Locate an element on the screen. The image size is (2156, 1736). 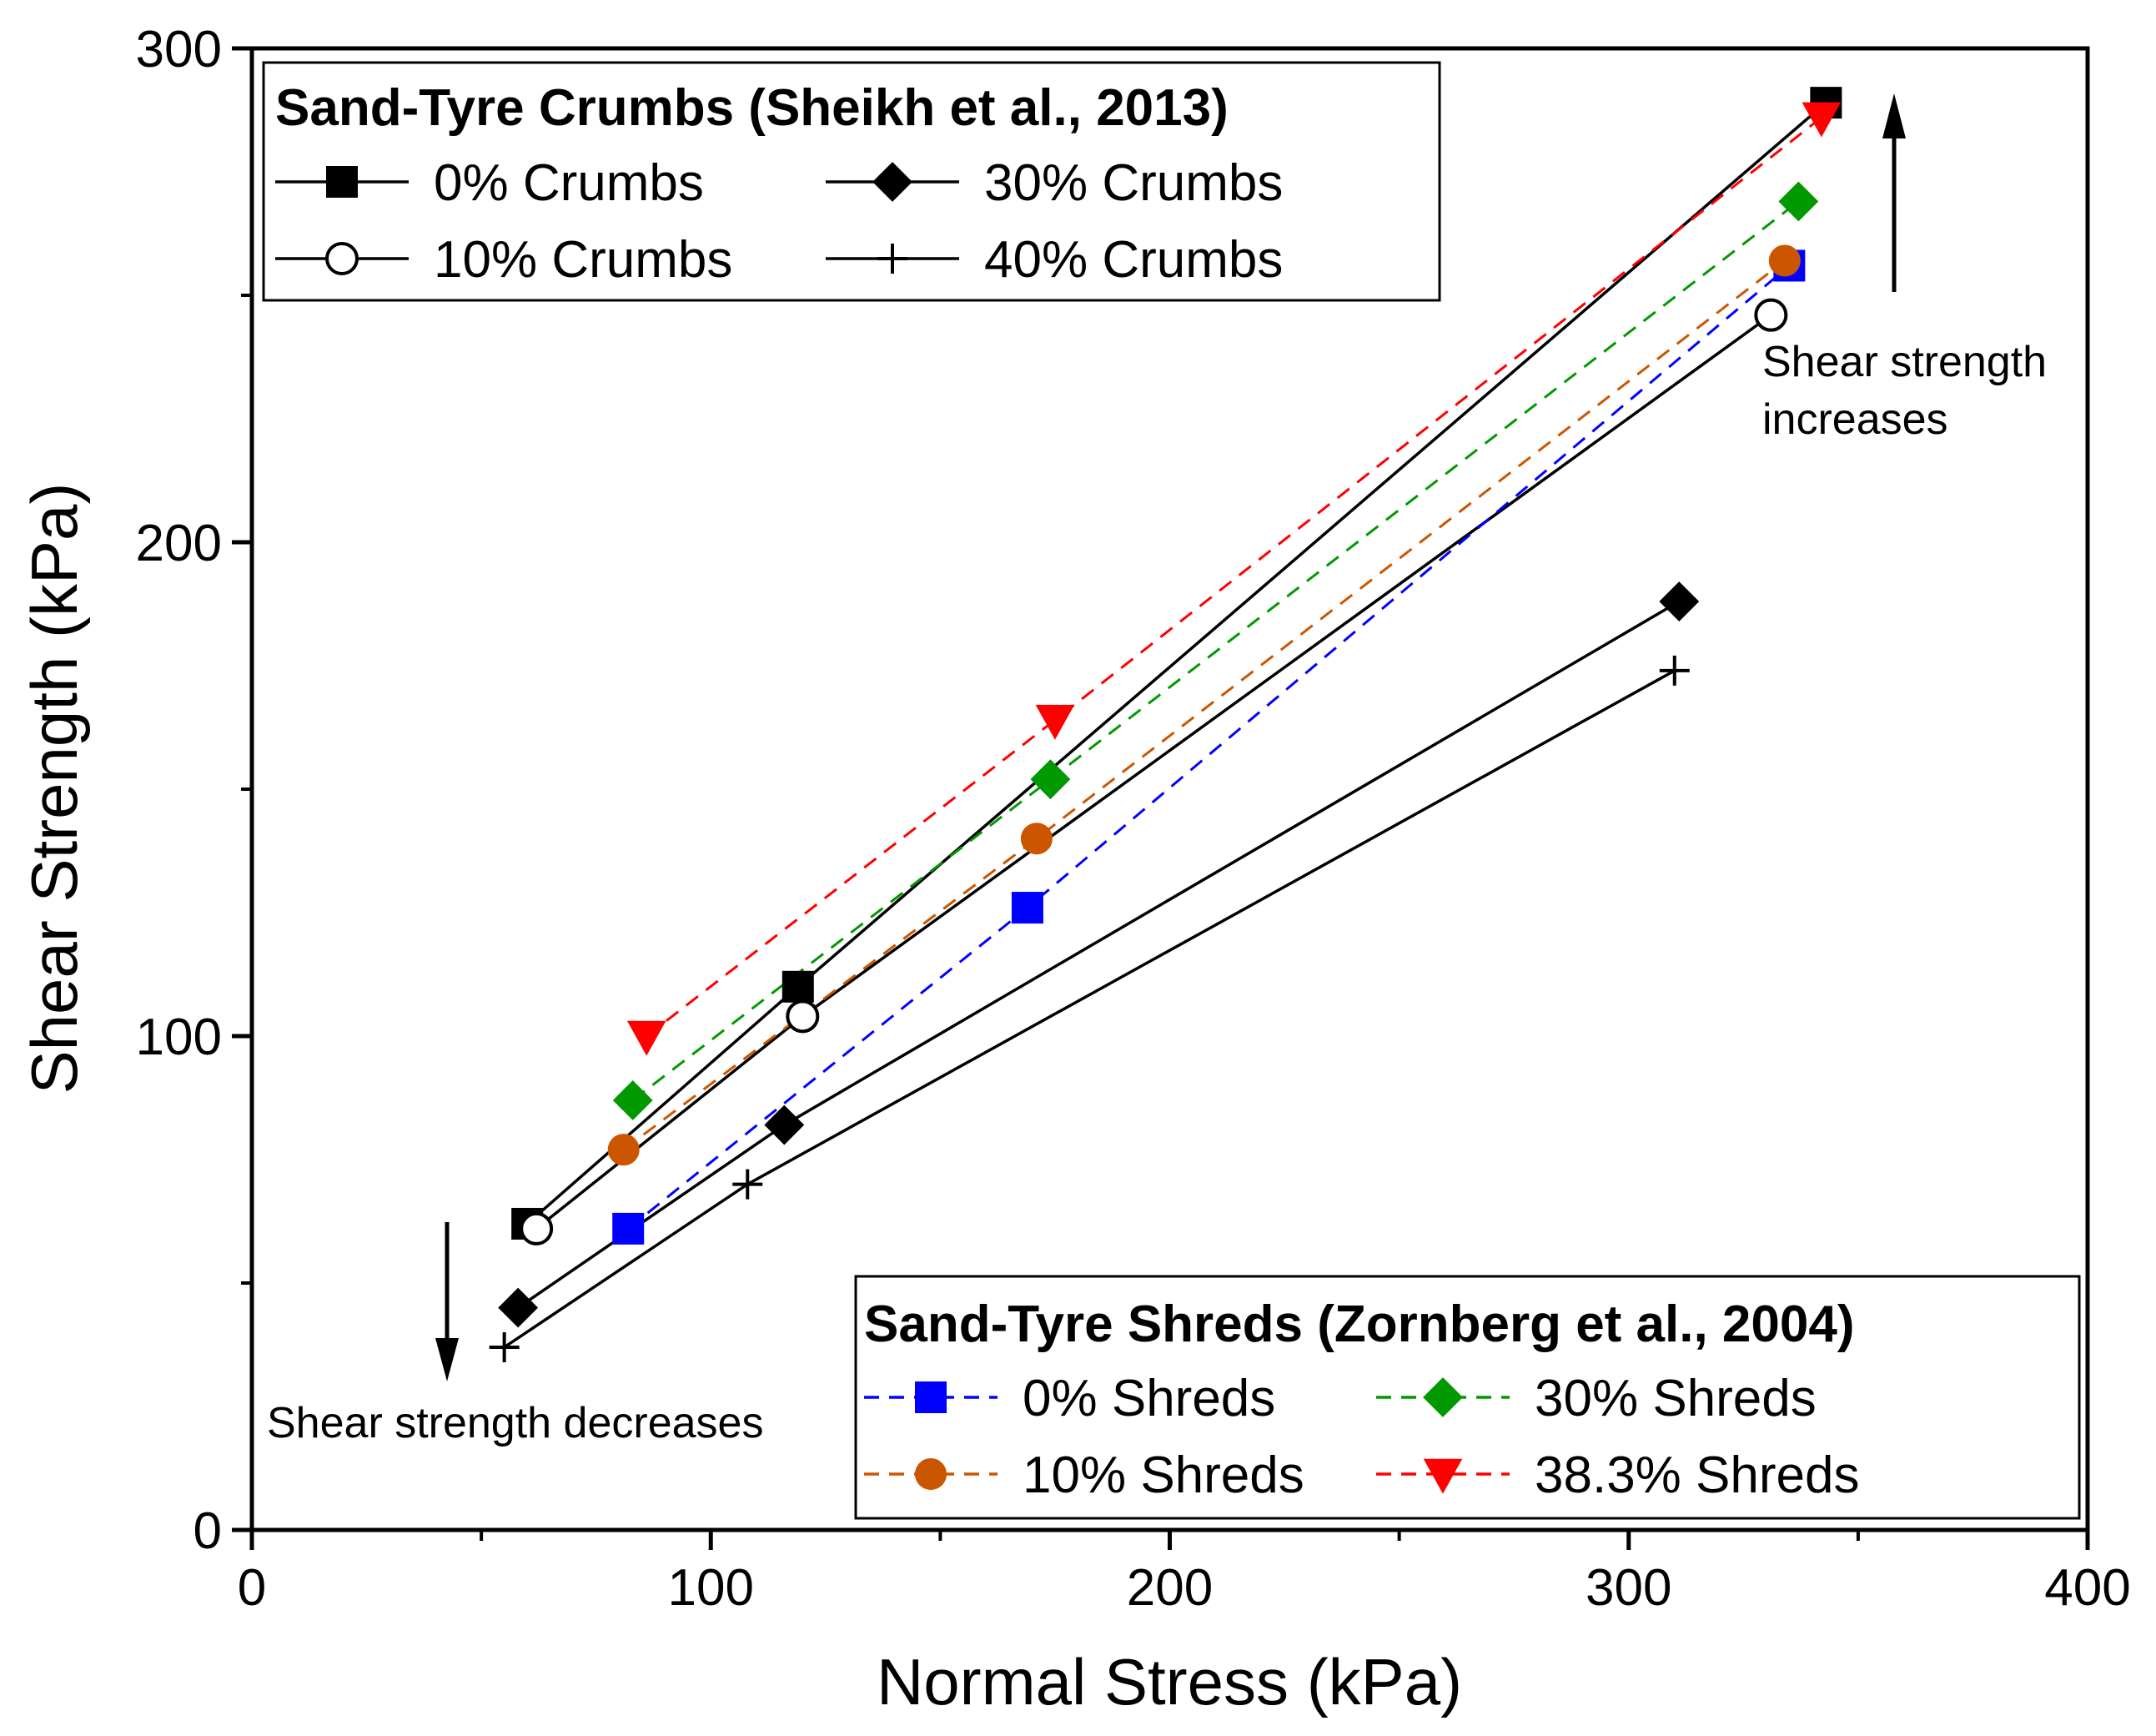
annotation-increase-line2: increases is located at coordinates (1855, 419).